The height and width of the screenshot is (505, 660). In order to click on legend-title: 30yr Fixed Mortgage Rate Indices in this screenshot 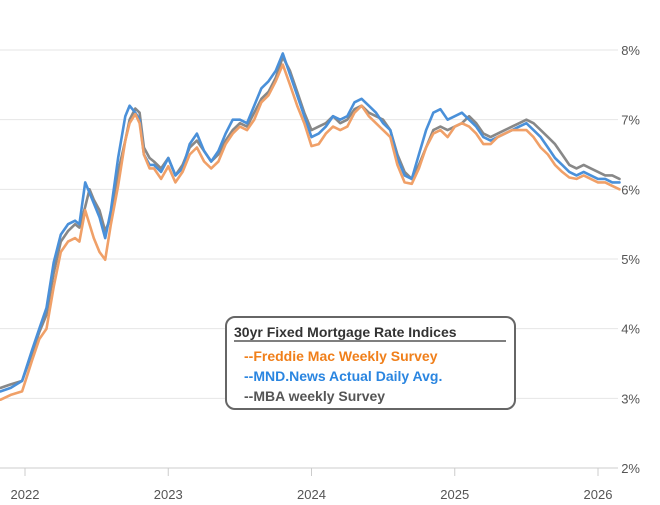, I will do `click(345, 332)`.